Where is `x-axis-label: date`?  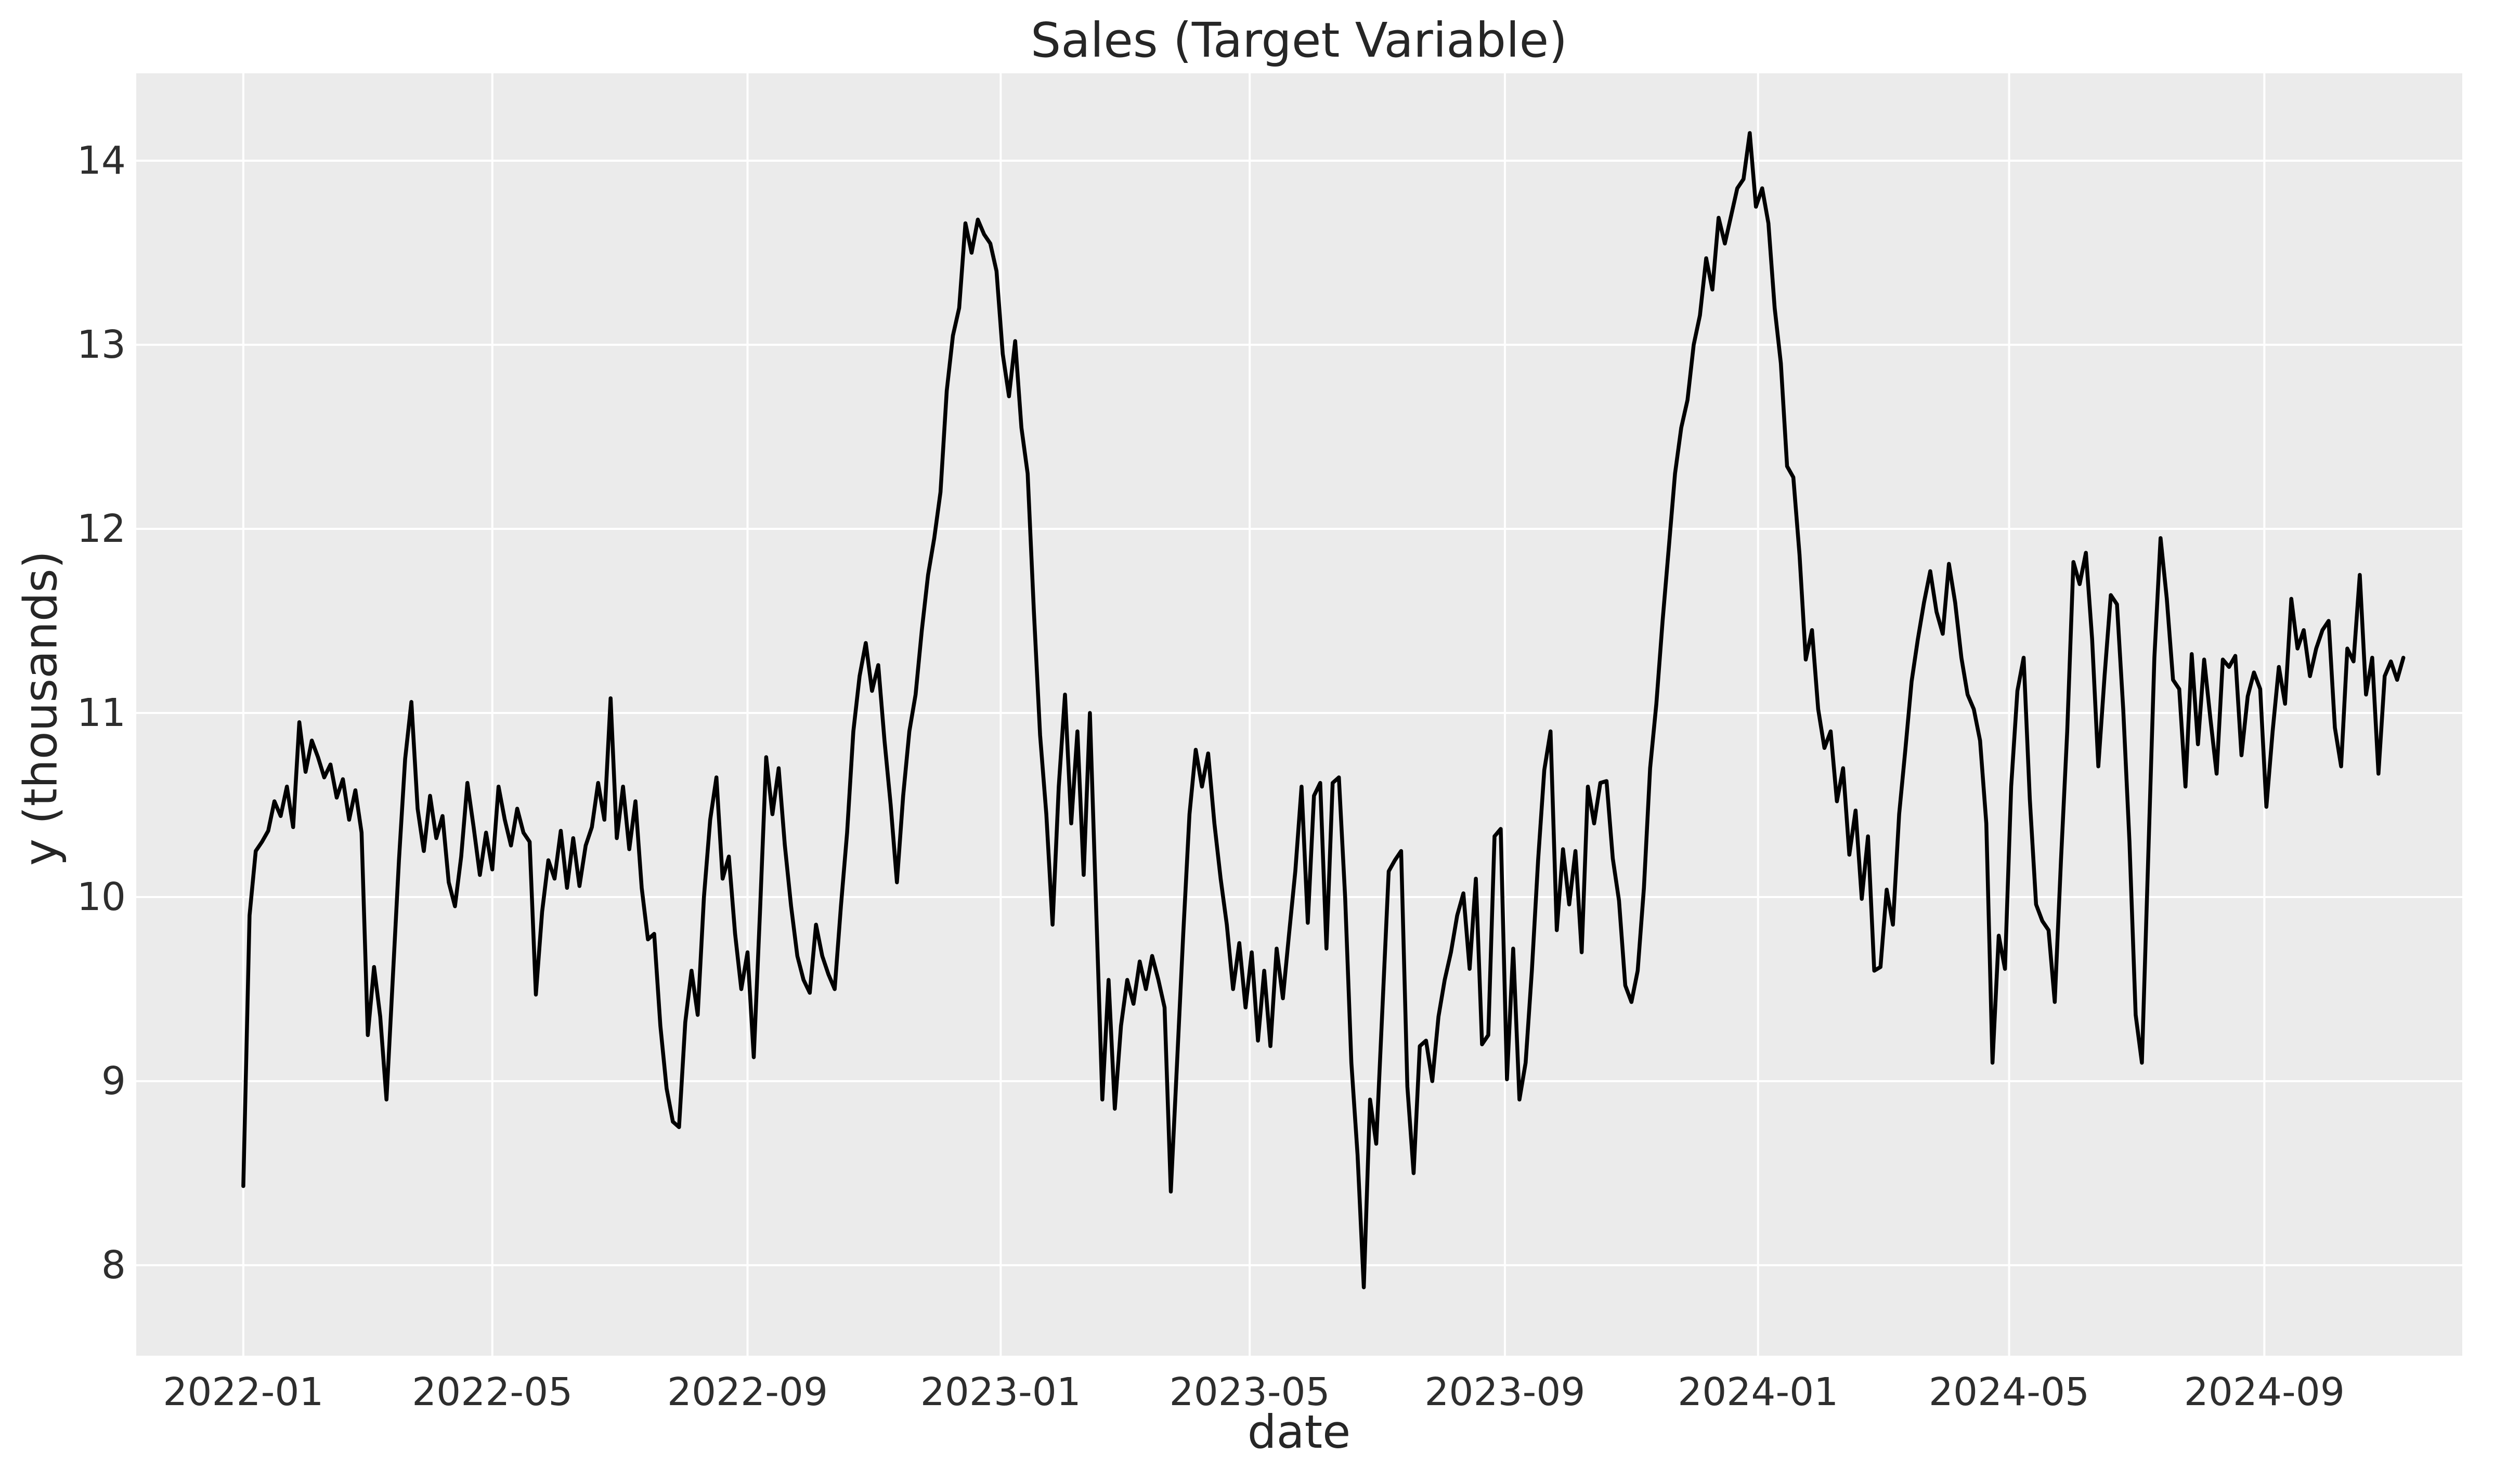
x-axis-label: date is located at coordinates (1299, 1432).